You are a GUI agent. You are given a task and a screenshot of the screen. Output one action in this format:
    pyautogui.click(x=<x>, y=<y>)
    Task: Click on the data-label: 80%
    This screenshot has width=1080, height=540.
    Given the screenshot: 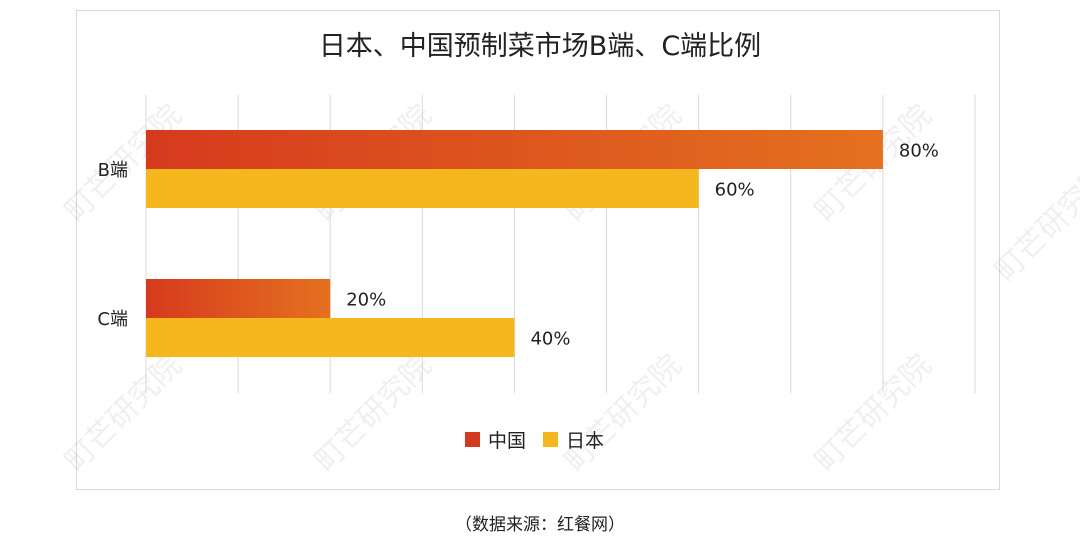 What is the action you would take?
    pyautogui.click(x=919, y=151)
    